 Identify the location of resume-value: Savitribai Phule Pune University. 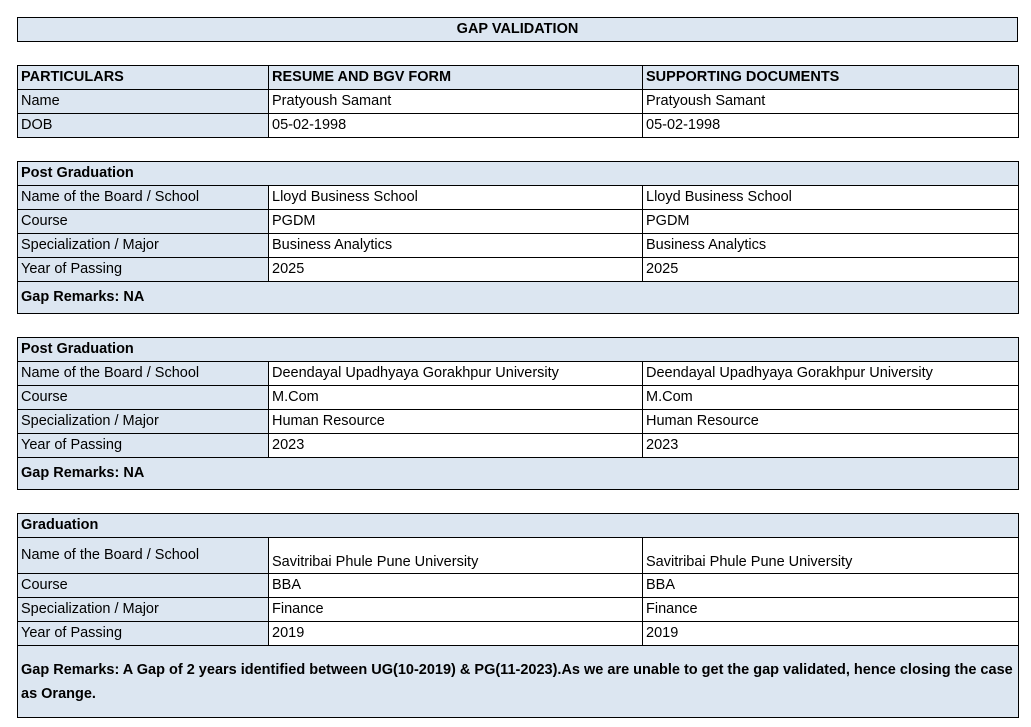
(455, 555).